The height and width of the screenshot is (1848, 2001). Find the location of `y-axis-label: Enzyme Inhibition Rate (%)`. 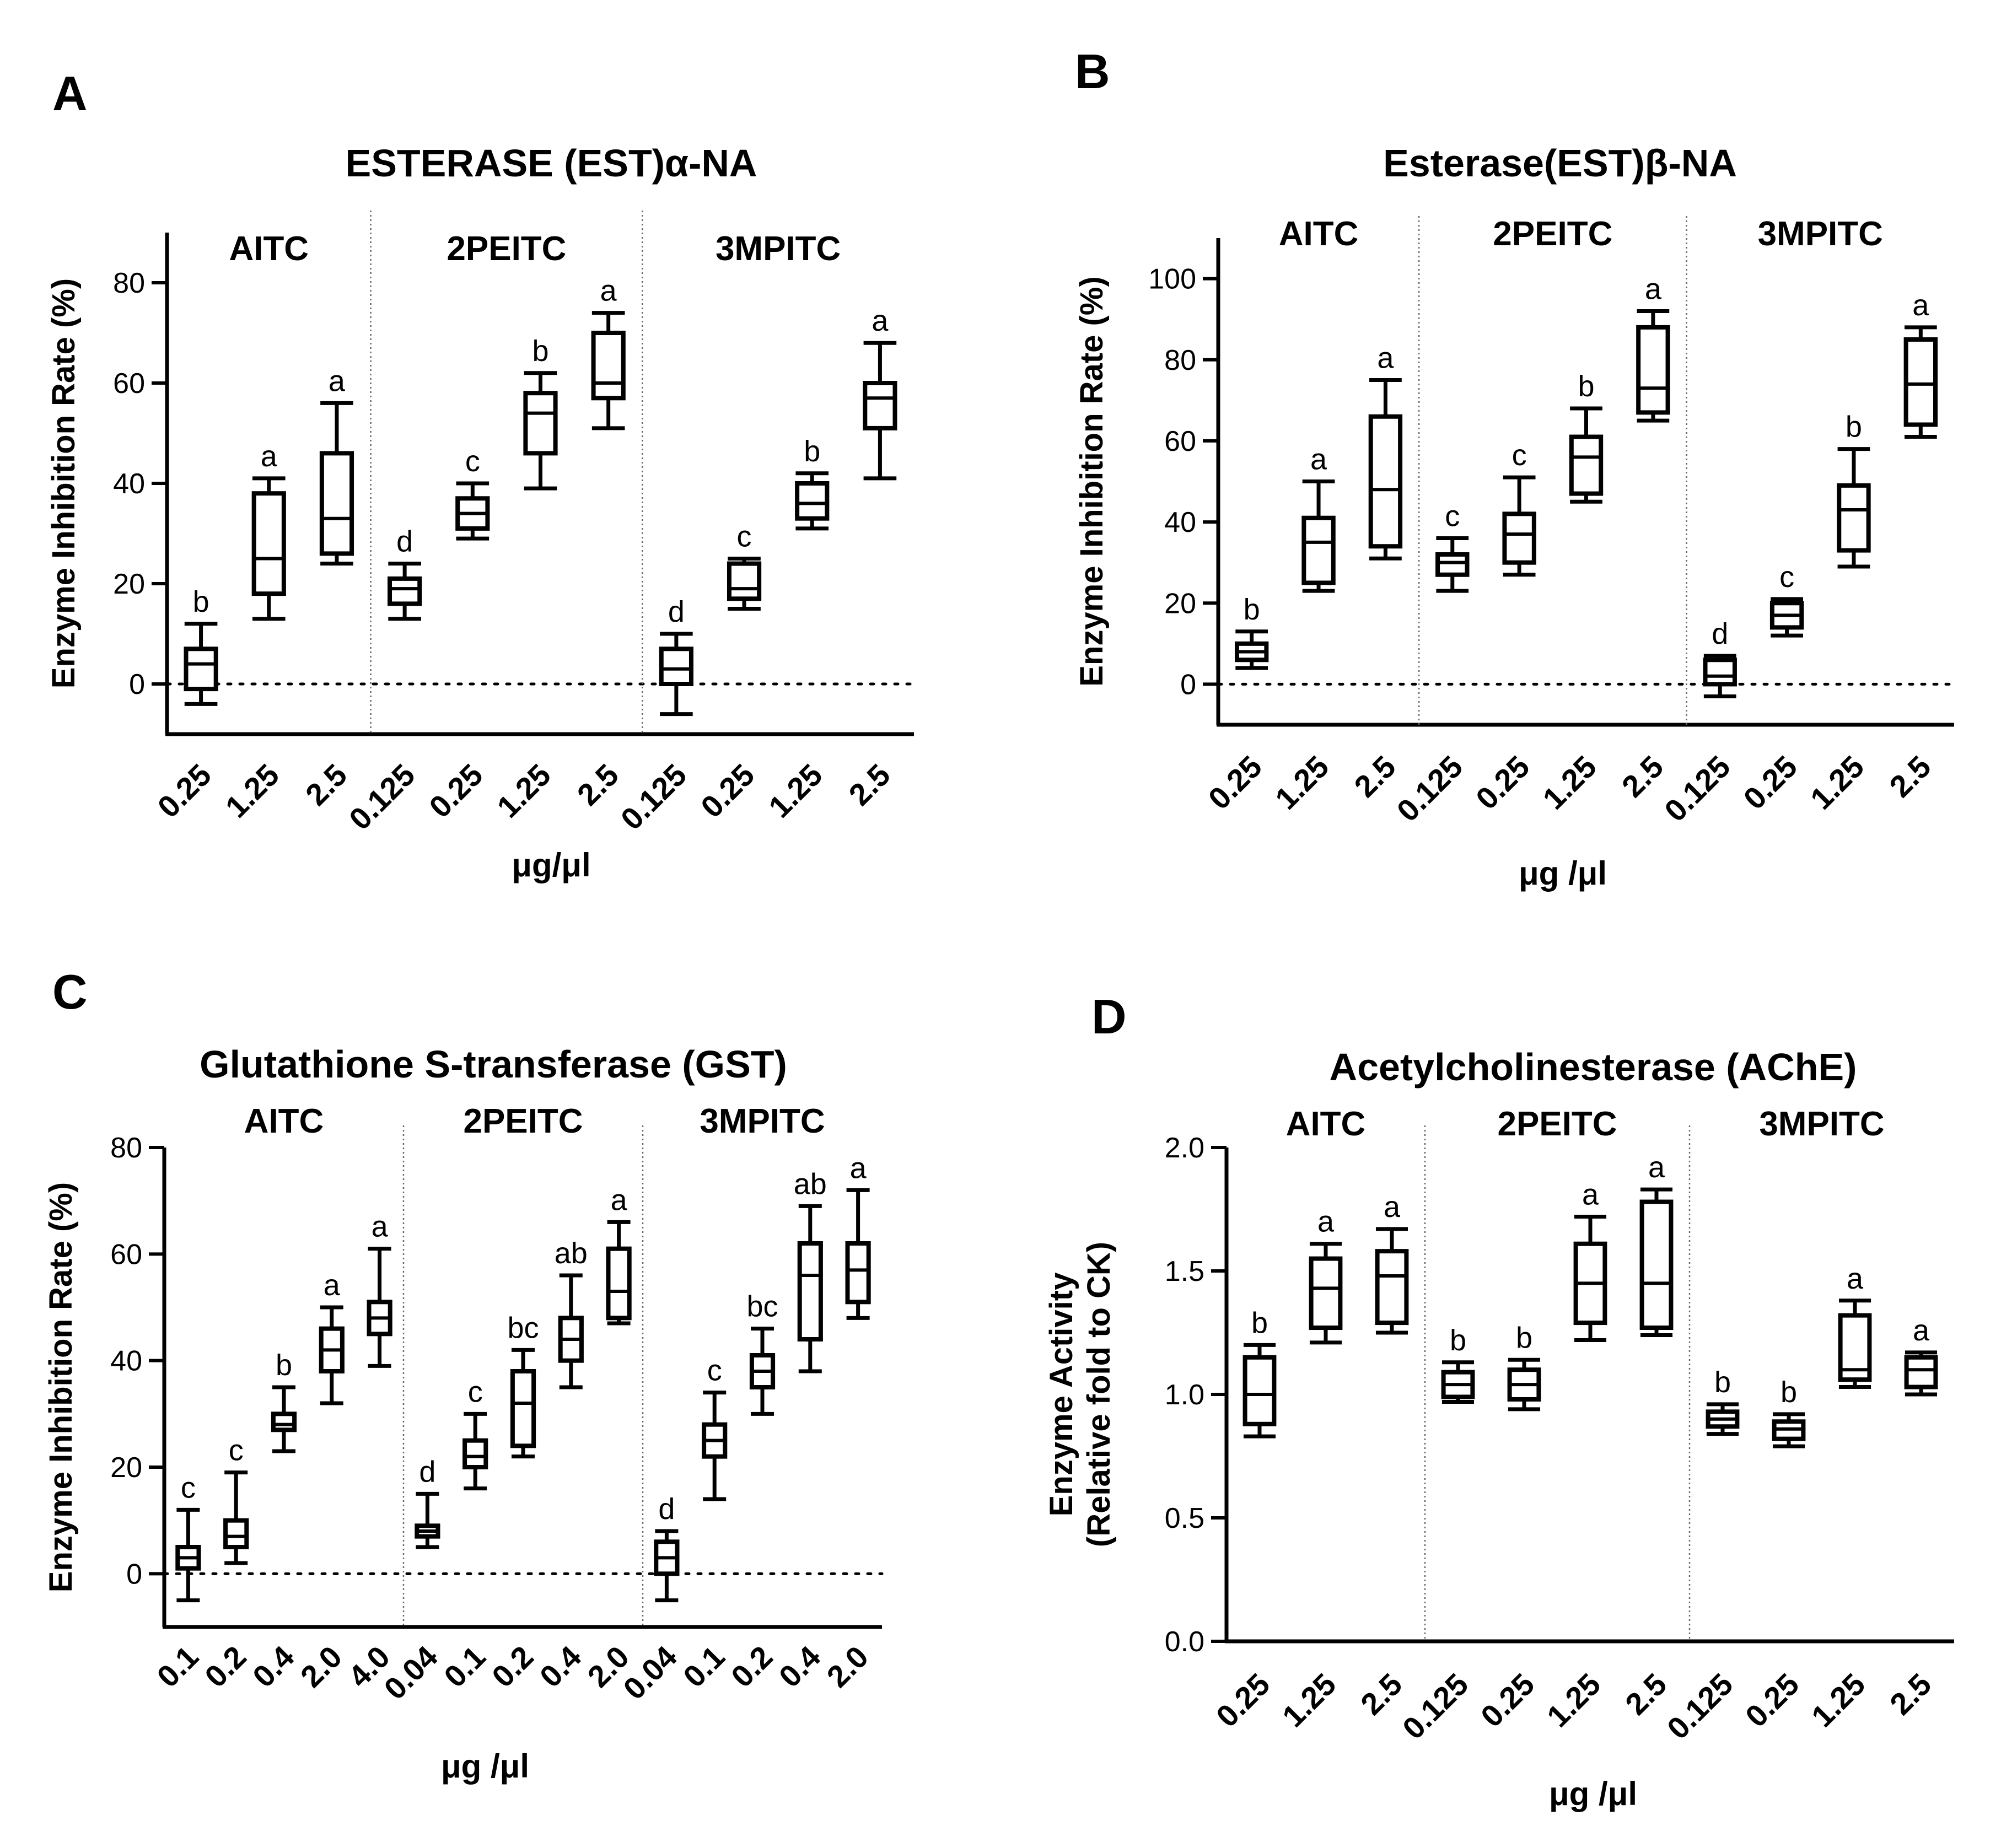

y-axis-label: Enzyme Inhibition Rate (%) is located at coordinates (61, 1387).